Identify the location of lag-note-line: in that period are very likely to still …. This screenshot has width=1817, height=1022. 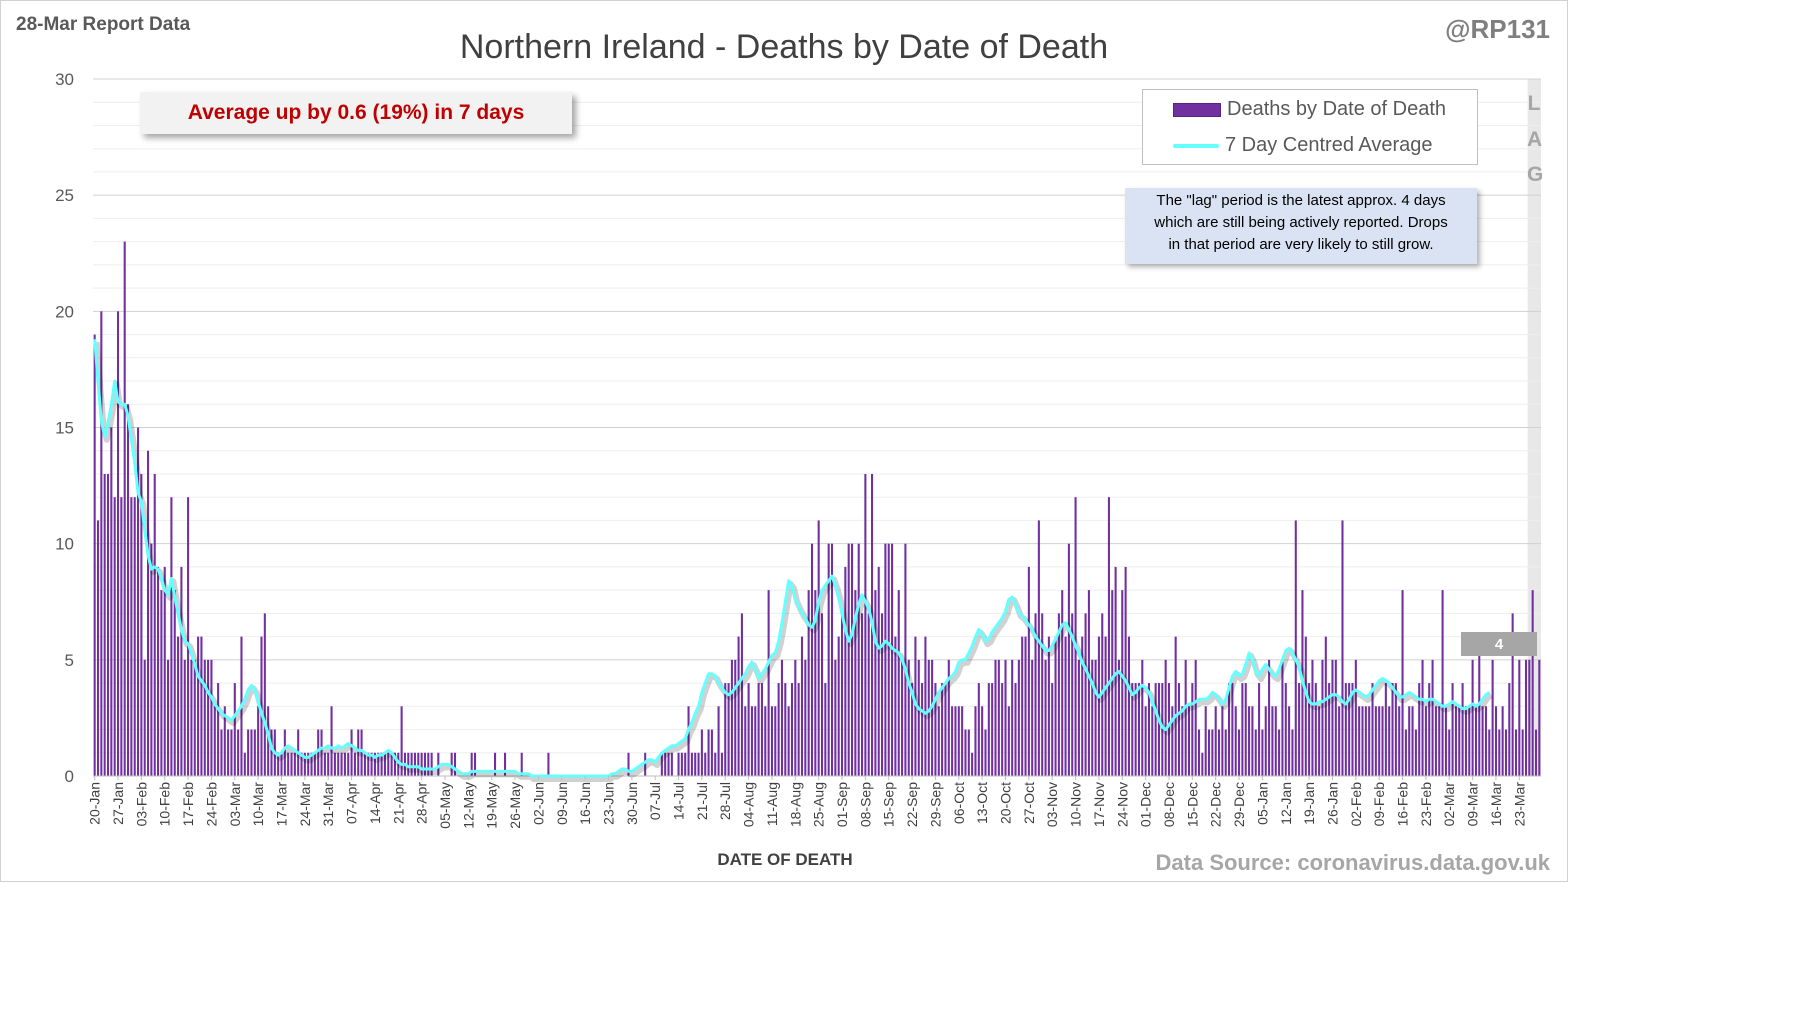
(1301, 244).